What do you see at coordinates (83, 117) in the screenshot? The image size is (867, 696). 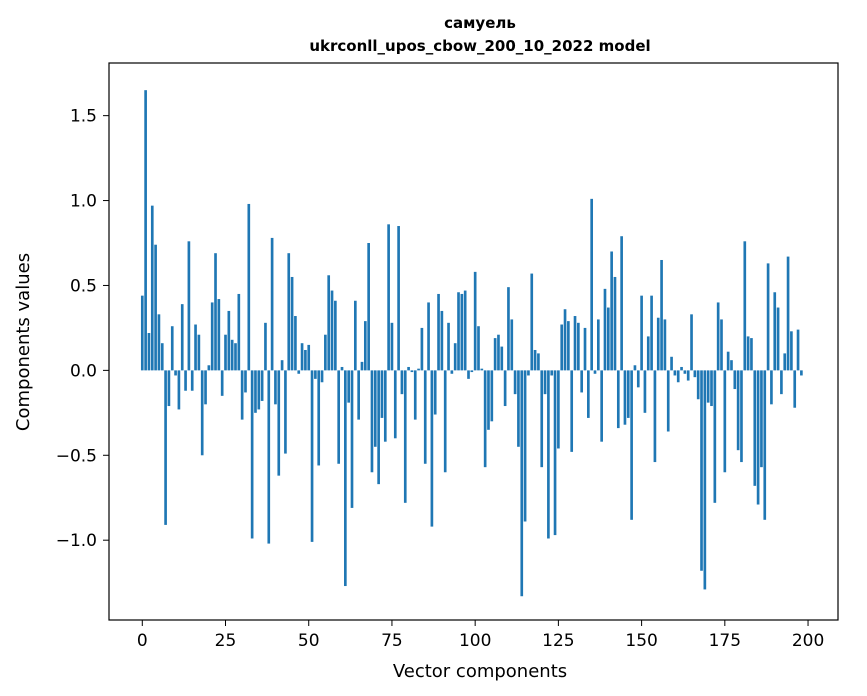 I see `y-tick-label: 1.5` at bounding box center [83, 117].